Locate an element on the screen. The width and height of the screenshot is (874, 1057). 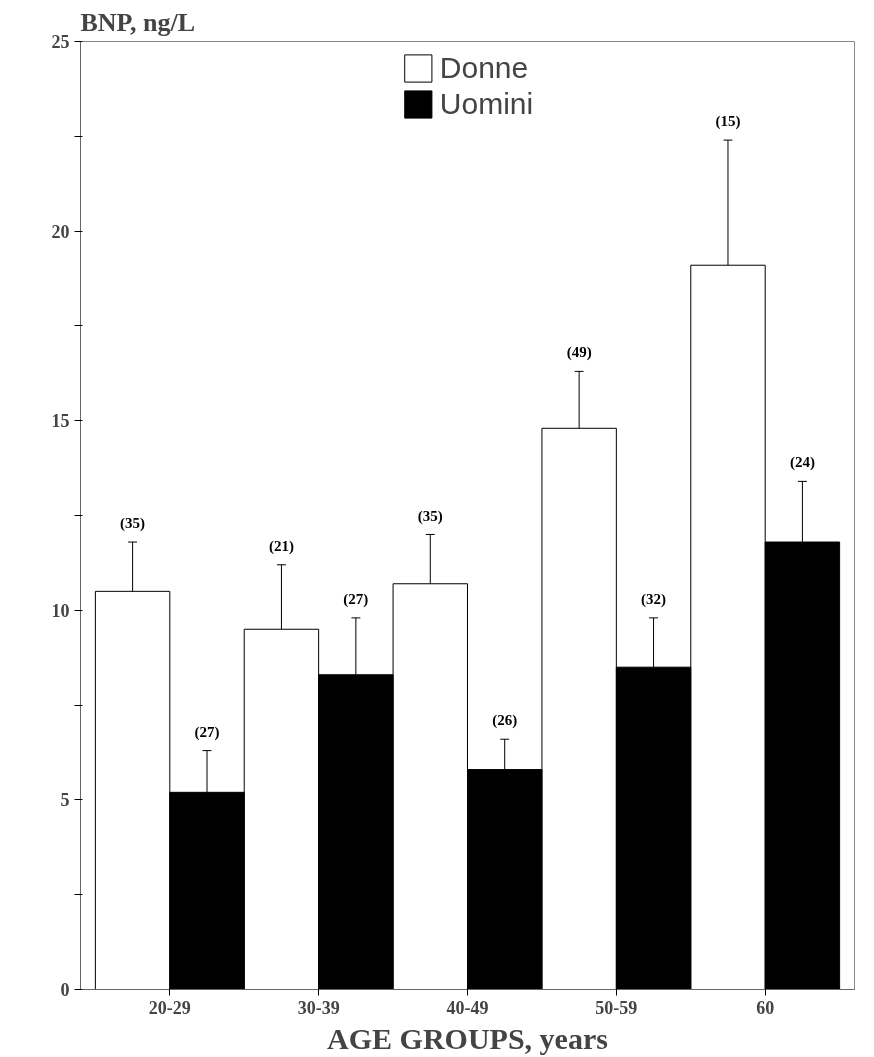
annotation: (32) is located at coordinates (654, 599).